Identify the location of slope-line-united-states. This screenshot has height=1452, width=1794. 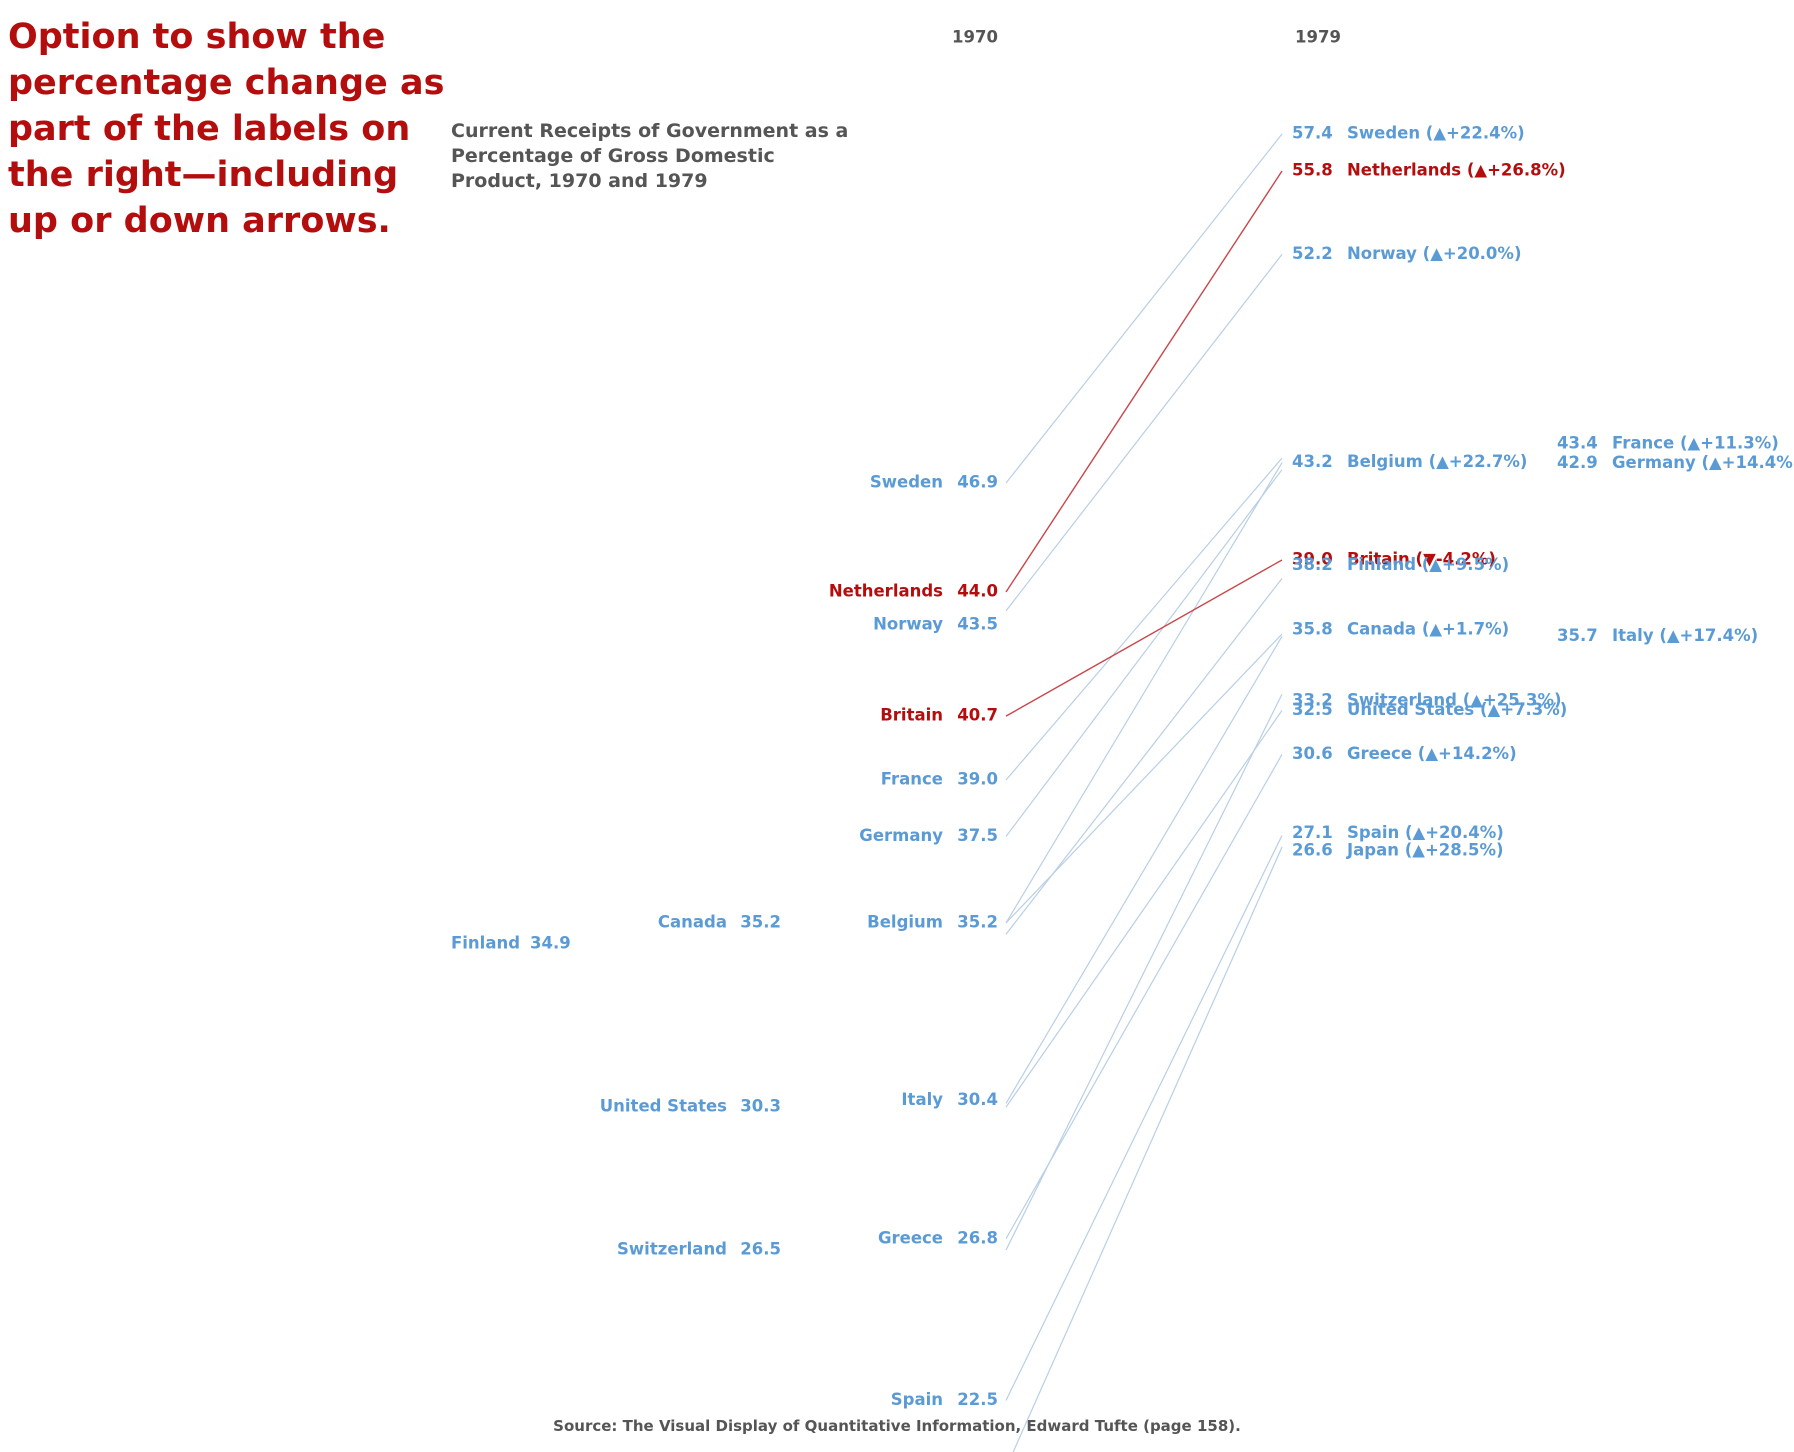
(1144, 909).